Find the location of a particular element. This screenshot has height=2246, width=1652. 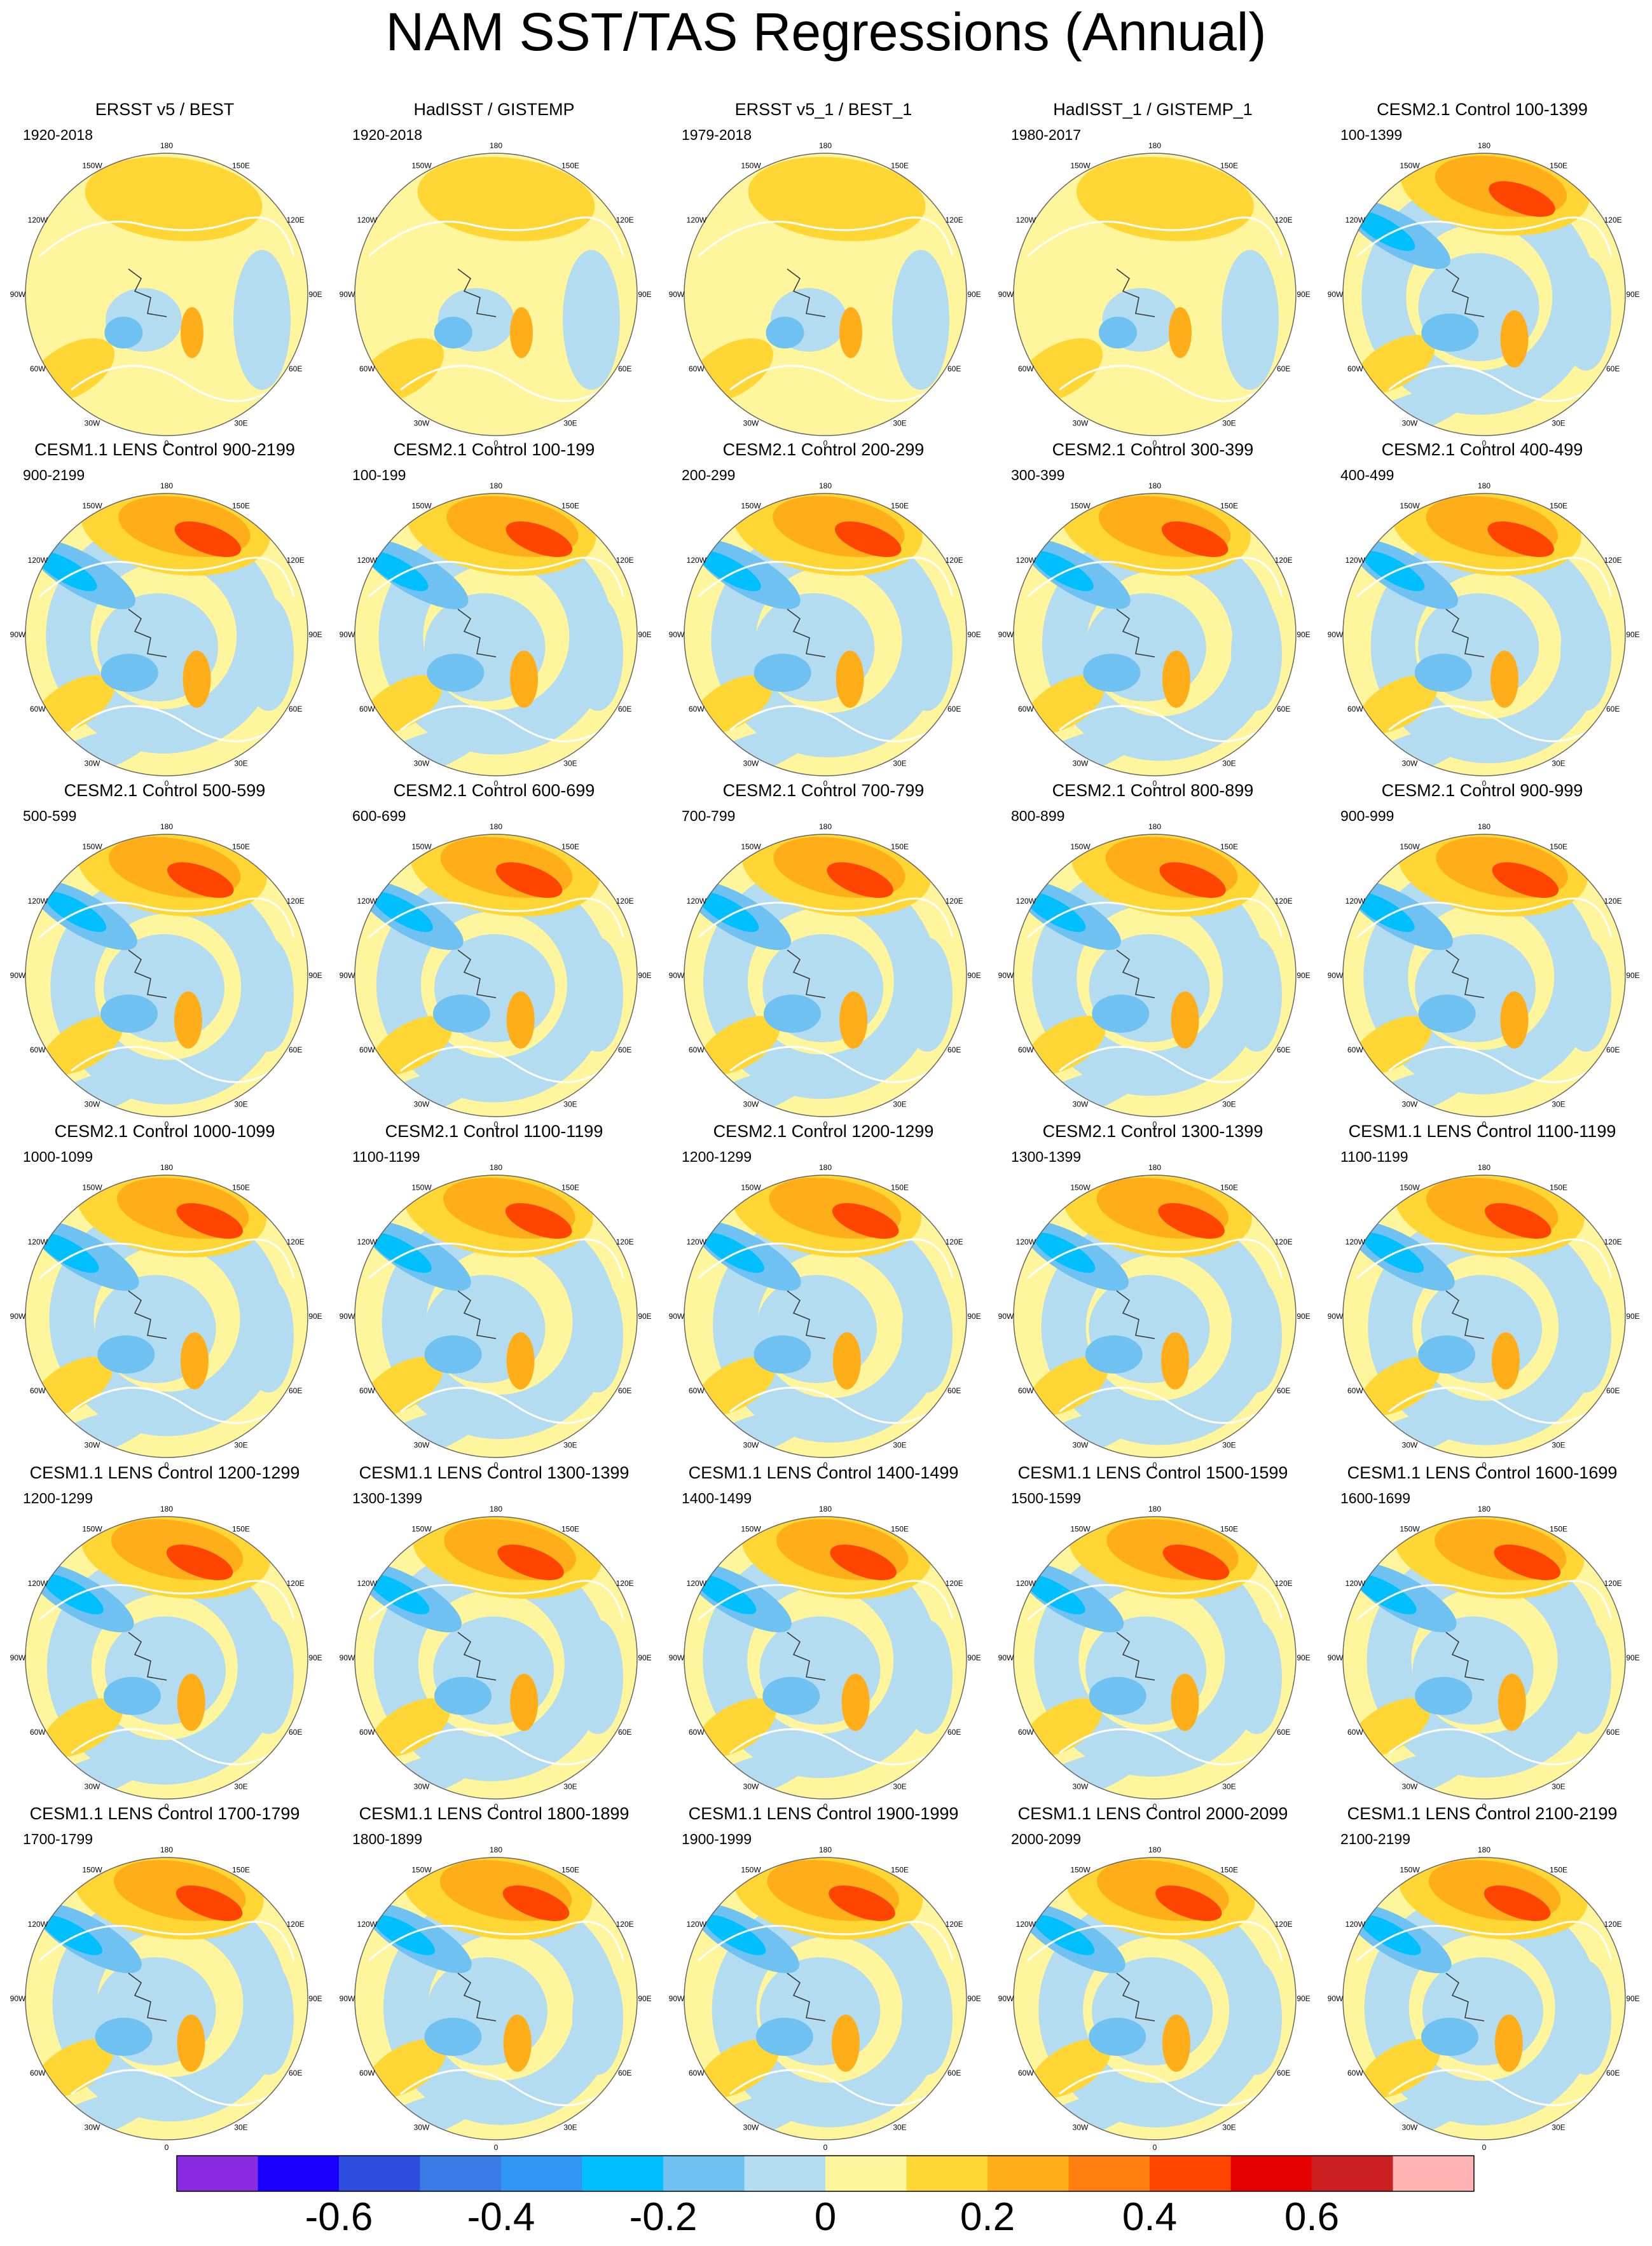

panel-years: 800-899 is located at coordinates (1038, 816).